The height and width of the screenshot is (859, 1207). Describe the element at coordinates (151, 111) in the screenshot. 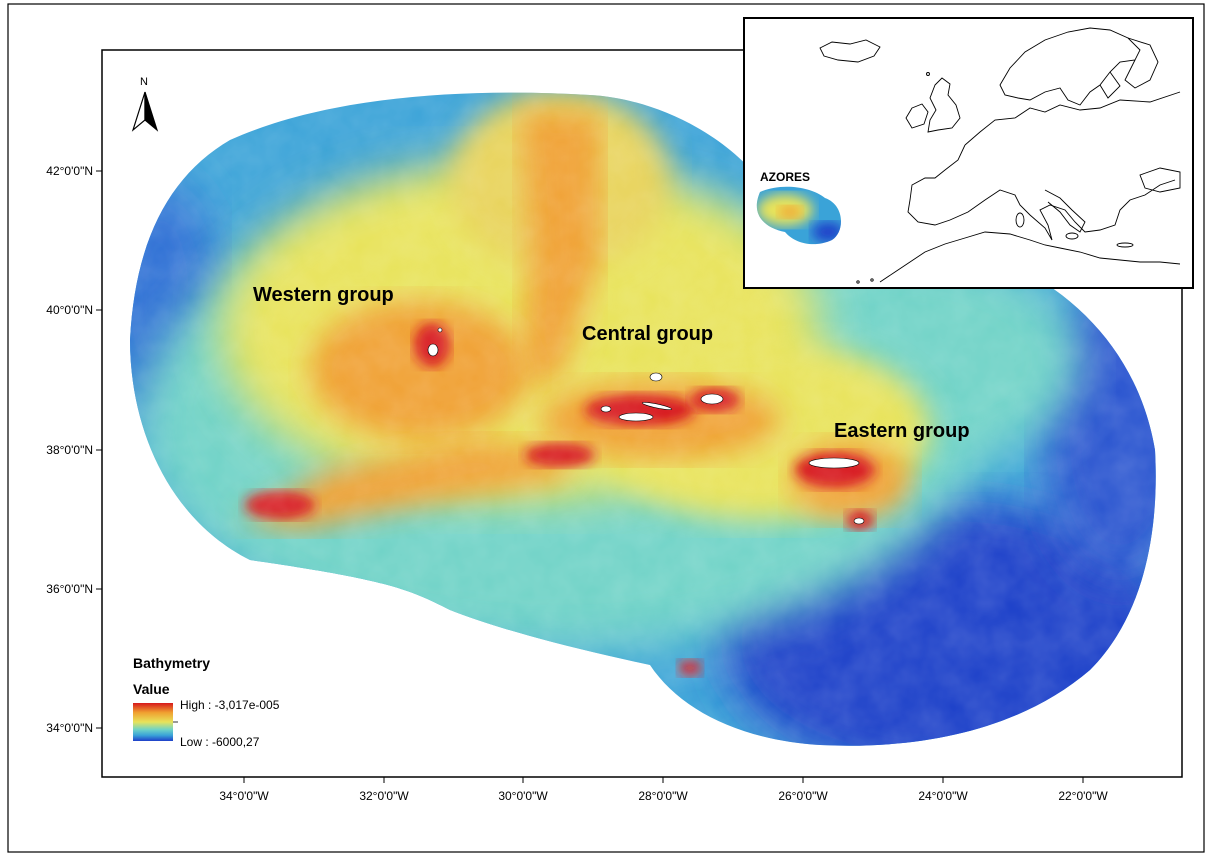

I see `north-arrow-right-half-icon` at that location.